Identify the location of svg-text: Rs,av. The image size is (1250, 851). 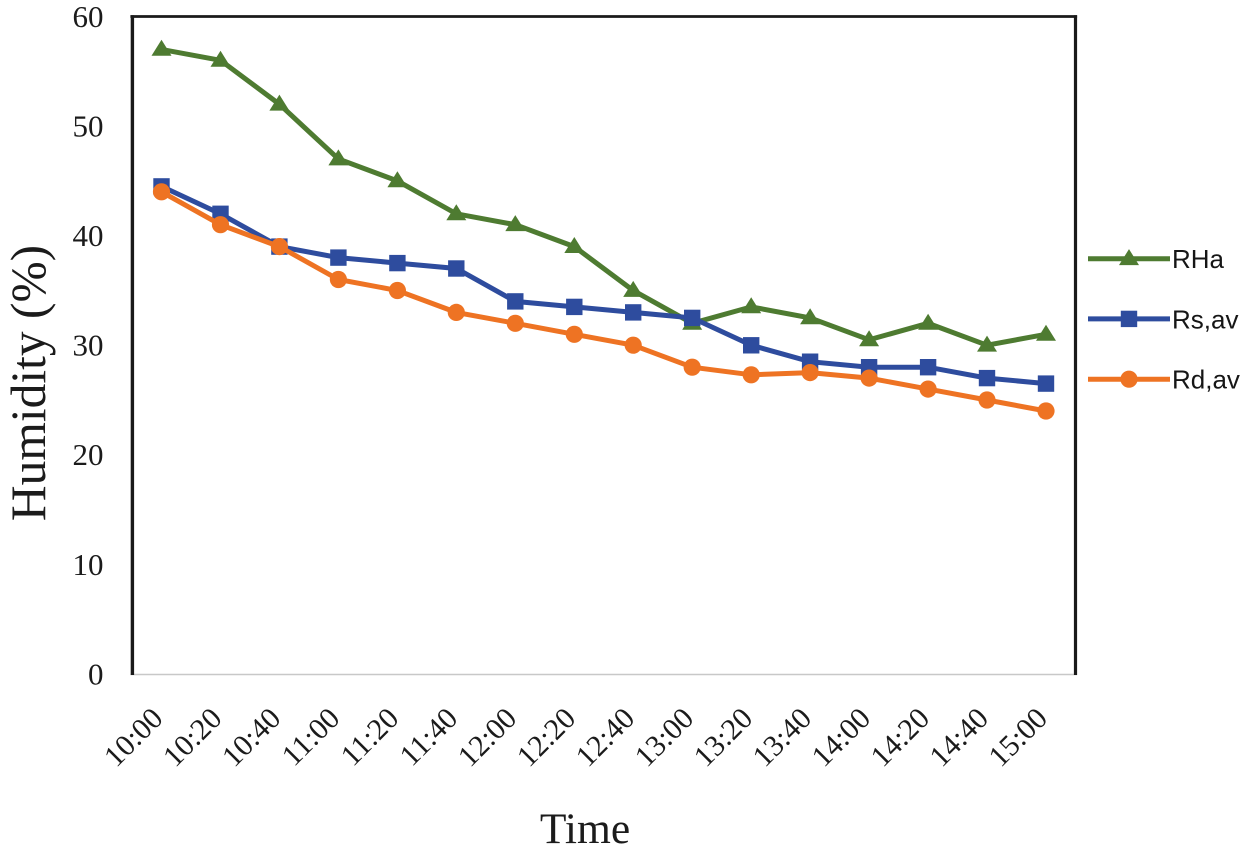
(1205, 319).